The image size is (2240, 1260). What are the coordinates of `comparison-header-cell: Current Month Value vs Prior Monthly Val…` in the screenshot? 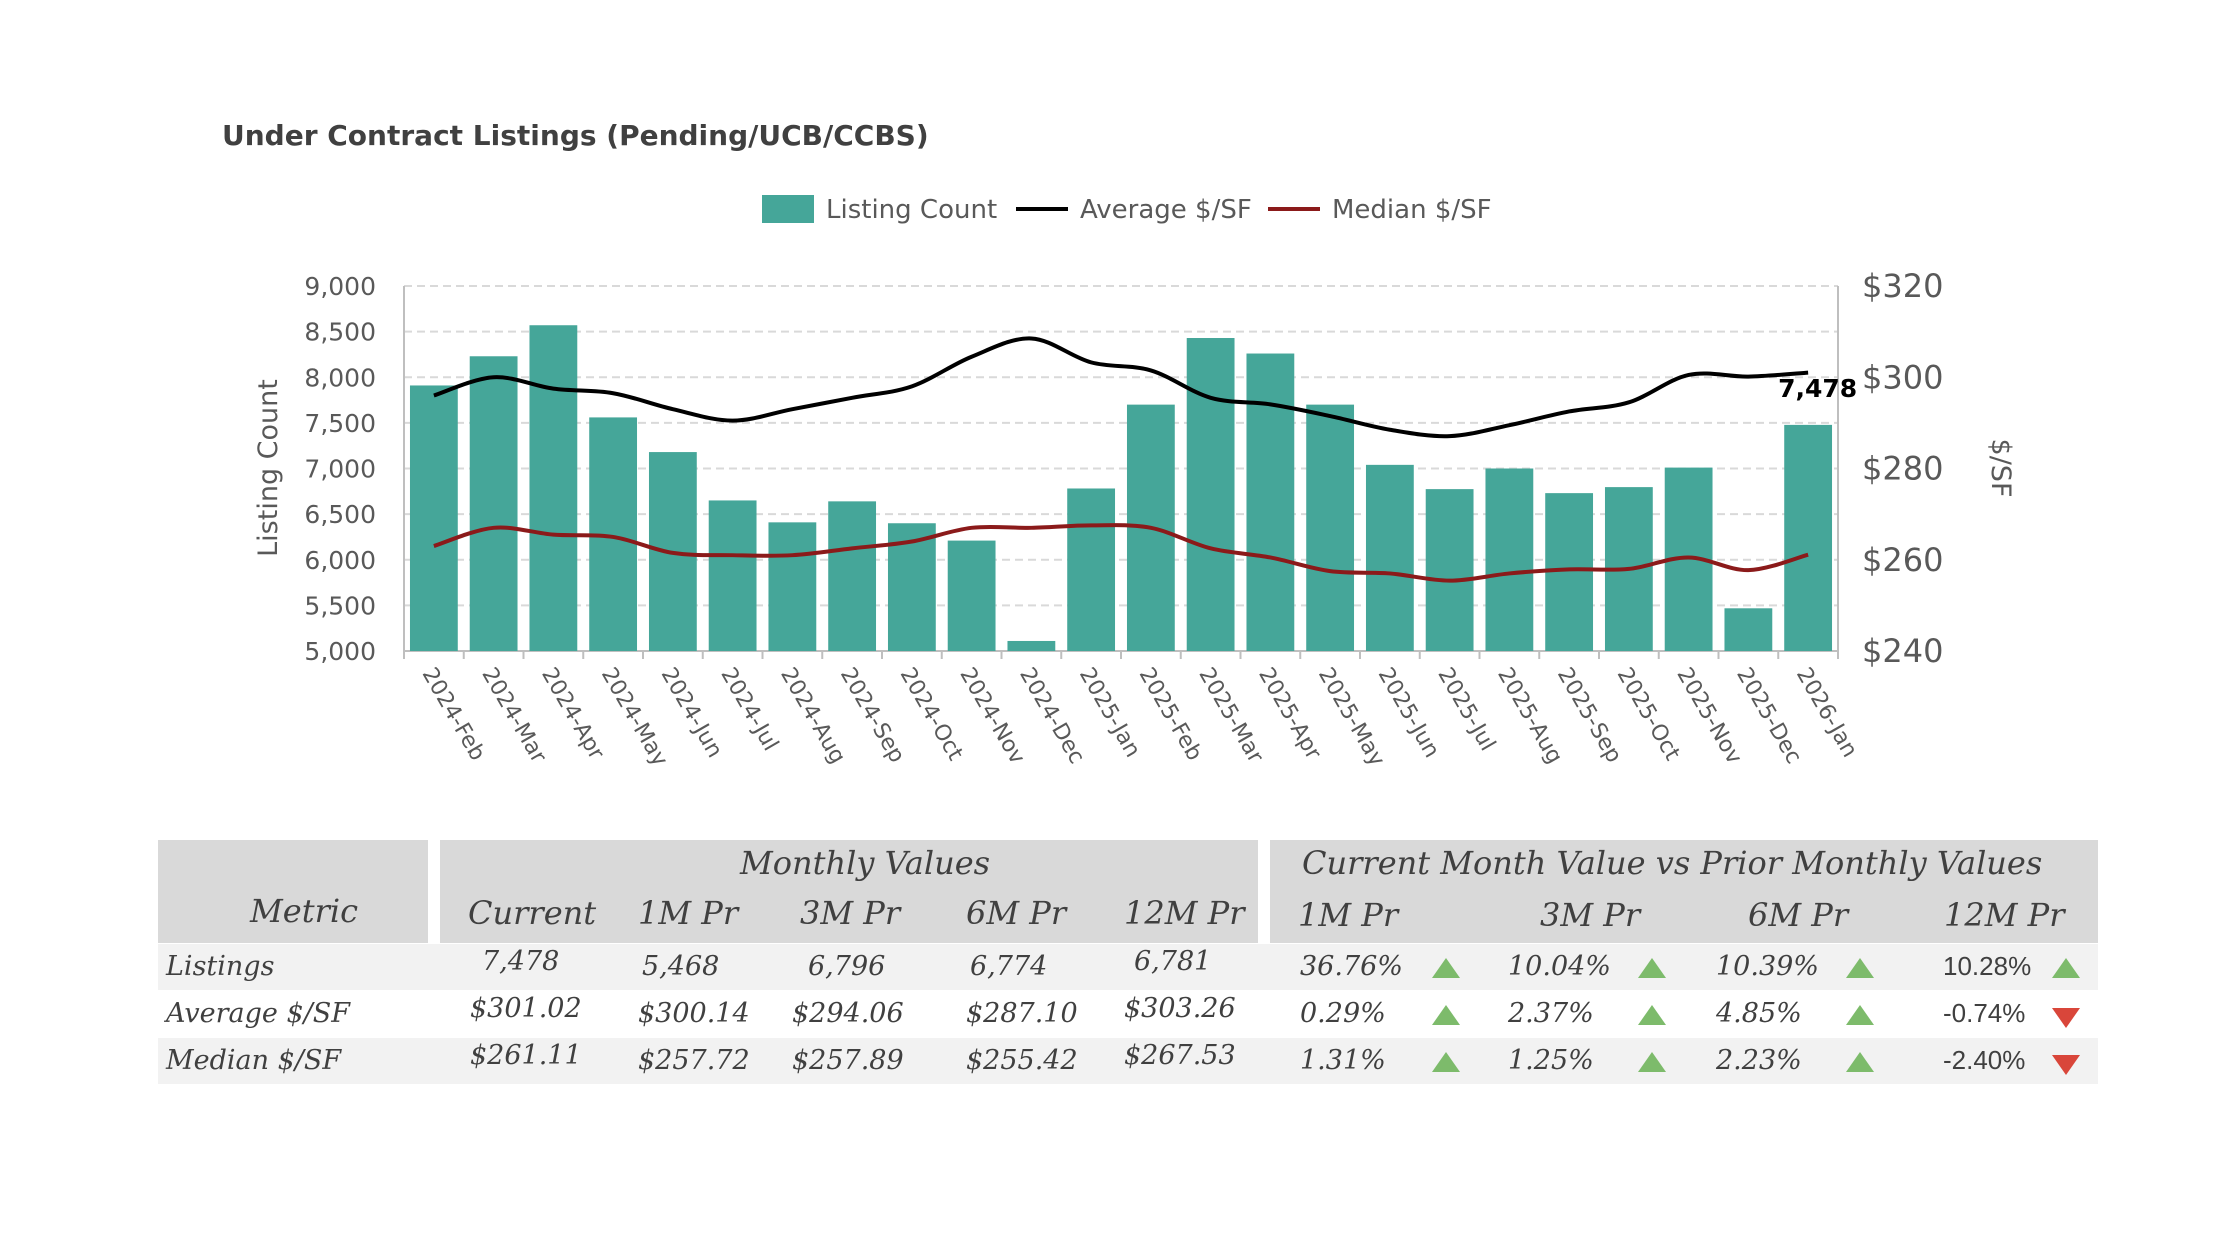 It's located at (1684, 891).